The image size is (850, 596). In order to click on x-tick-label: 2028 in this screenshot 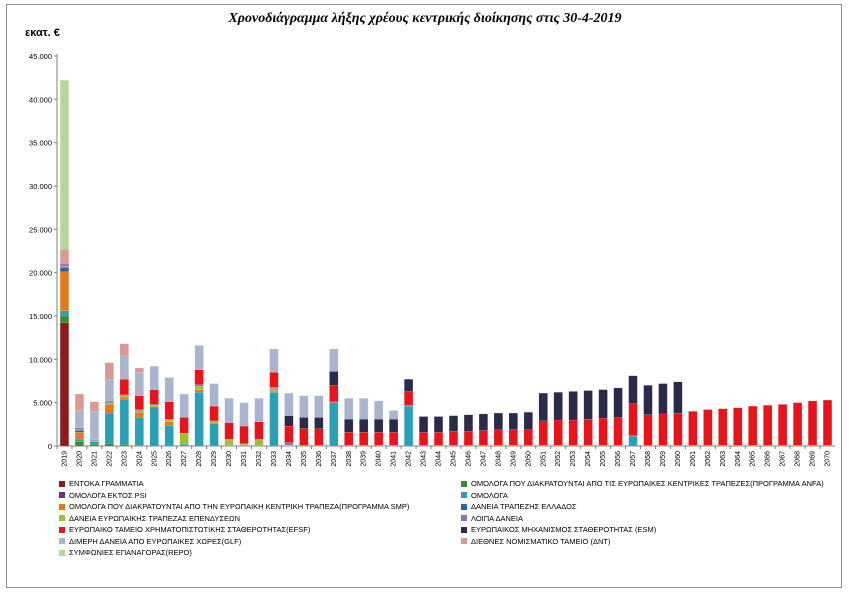, I will do `click(199, 459)`.